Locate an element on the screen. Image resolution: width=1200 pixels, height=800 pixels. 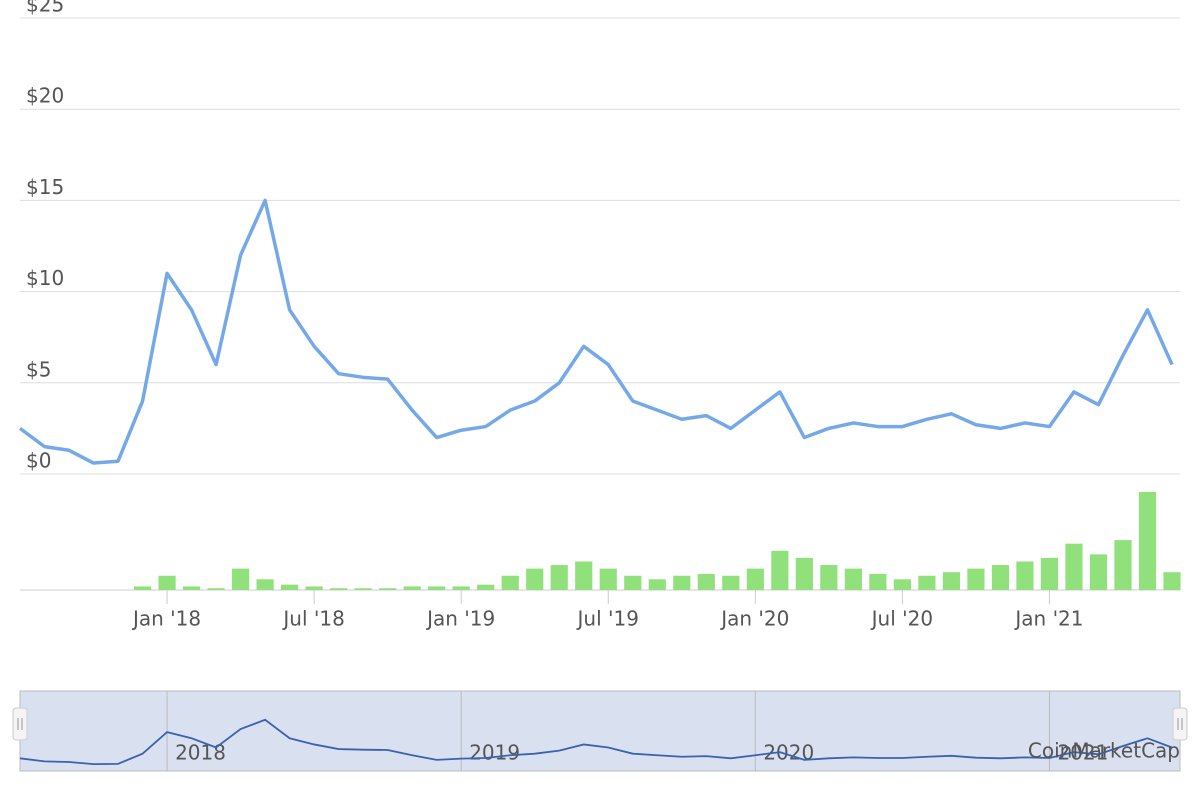
watermark: CoinMarketCap is located at coordinates (1104, 751).